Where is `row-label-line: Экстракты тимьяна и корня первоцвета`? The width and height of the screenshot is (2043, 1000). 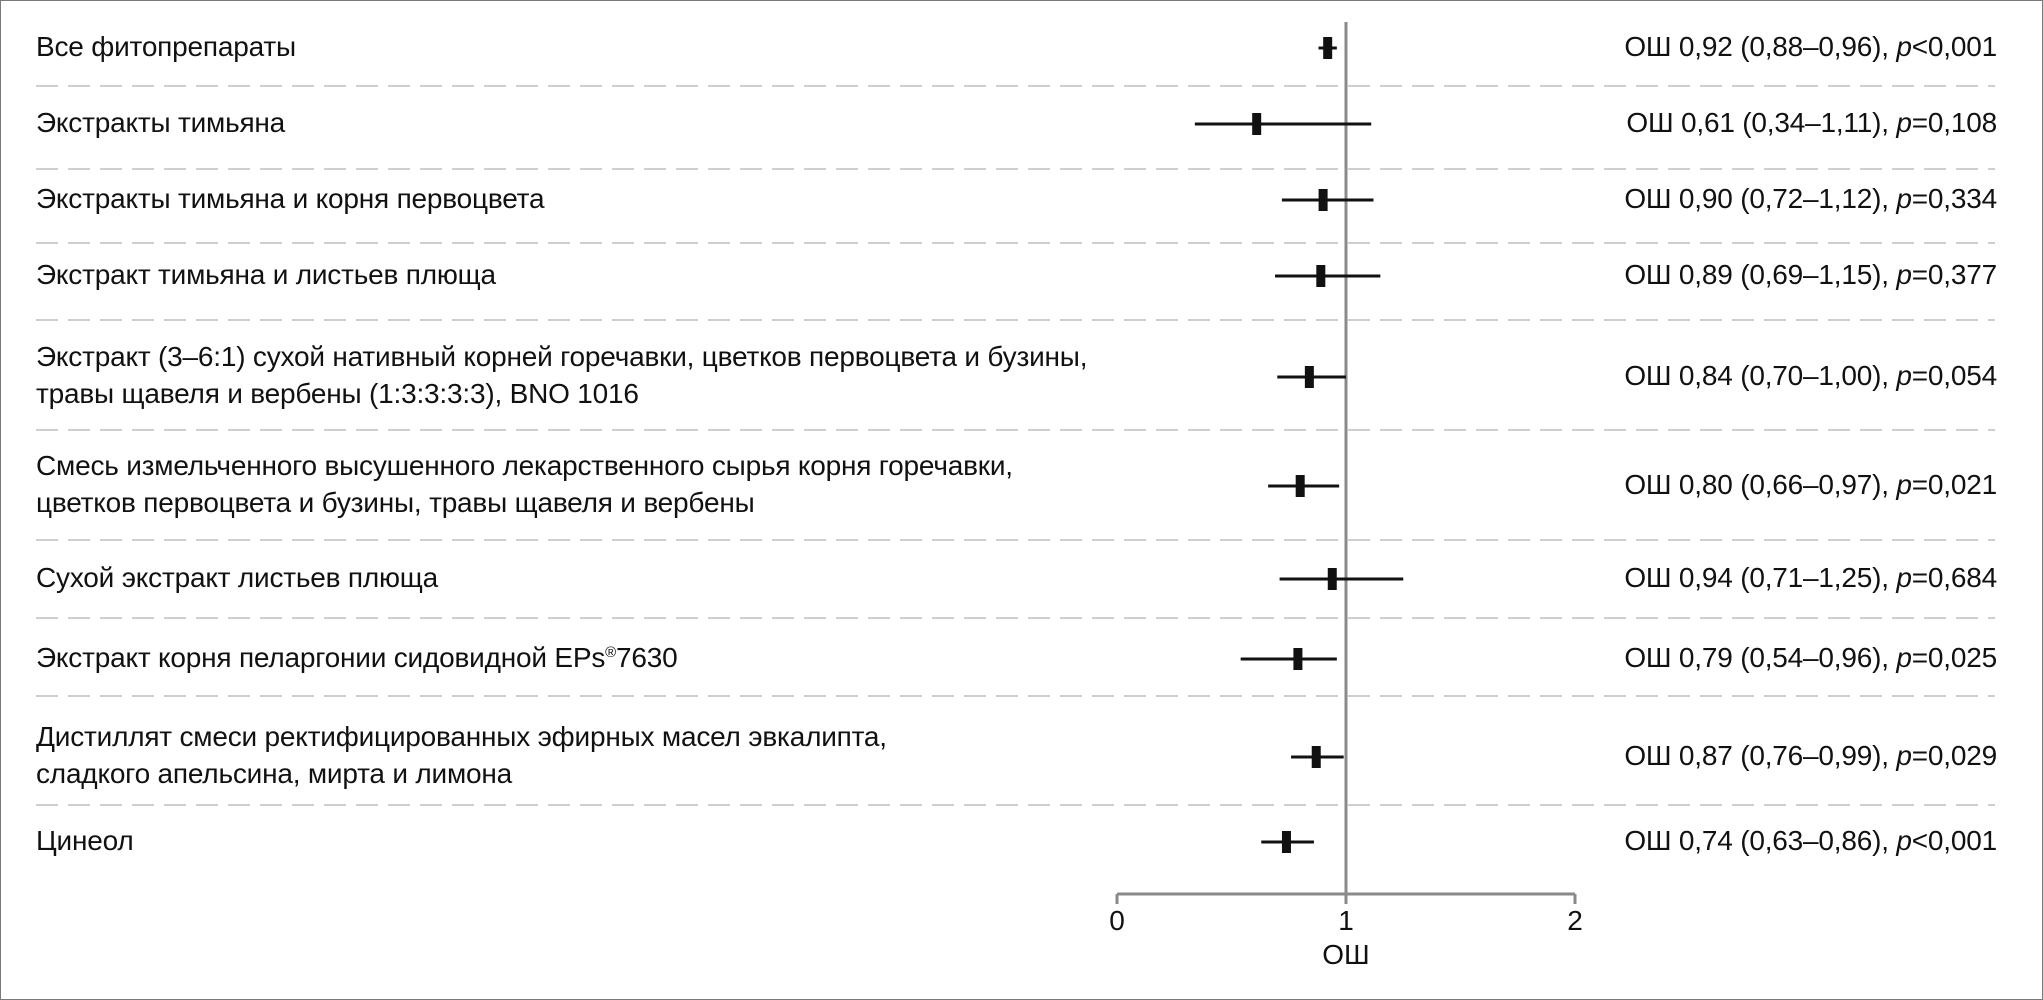
row-label-line: Экстракты тимьяна и корня первоцвета is located at coordinates (290, 198).